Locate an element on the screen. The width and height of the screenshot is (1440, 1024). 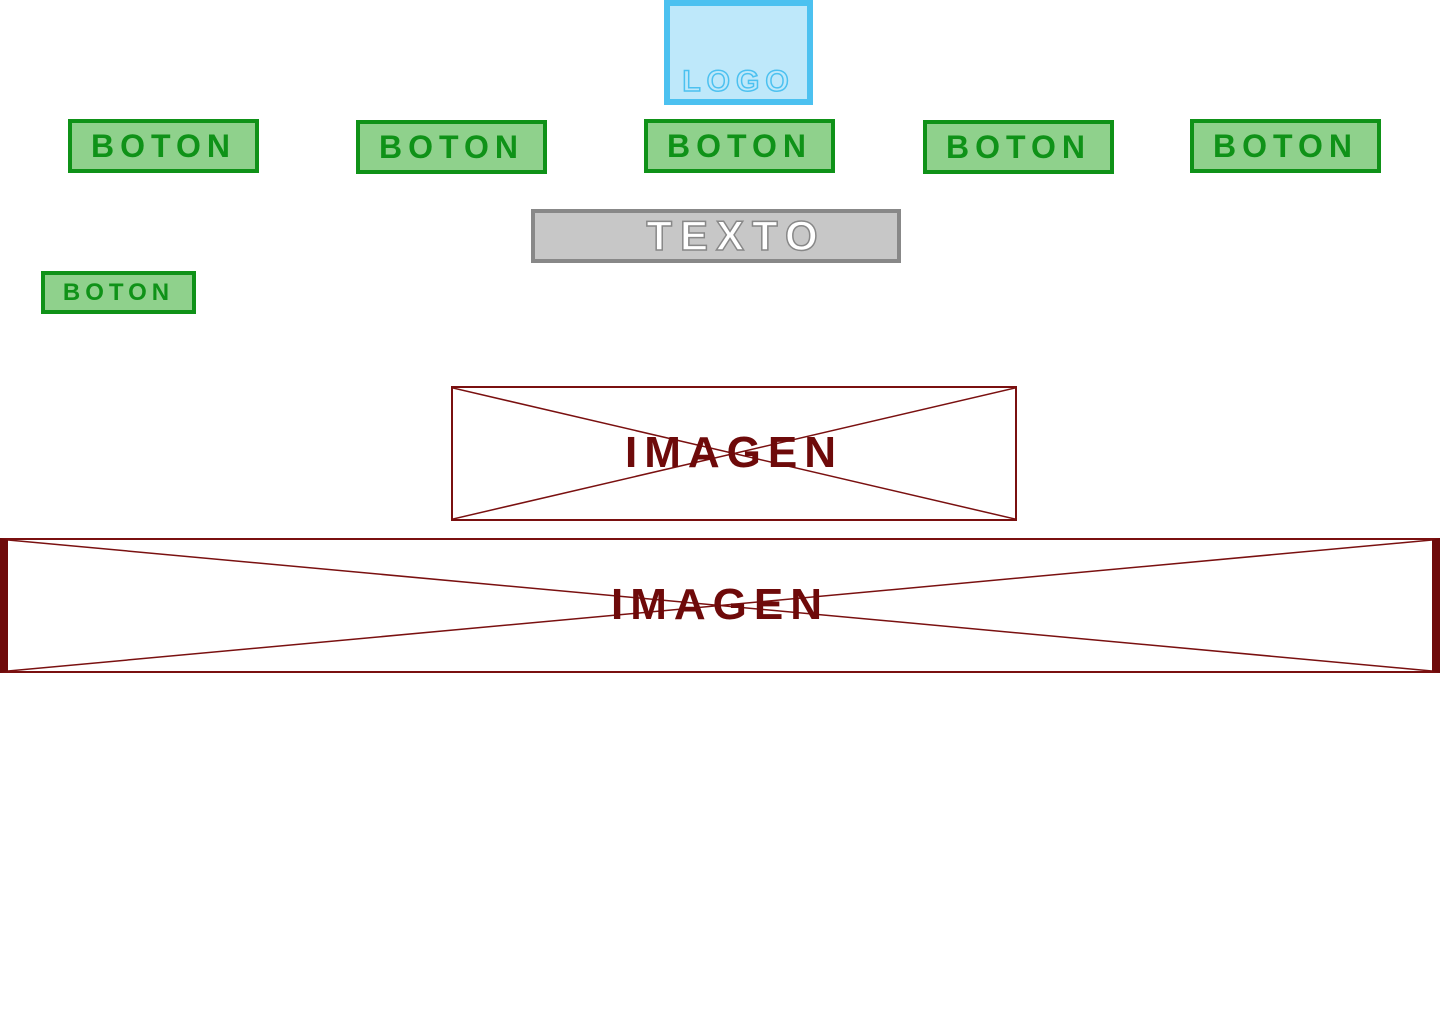
nav-button-4: BOTON is located at coordinates (1018, 147).